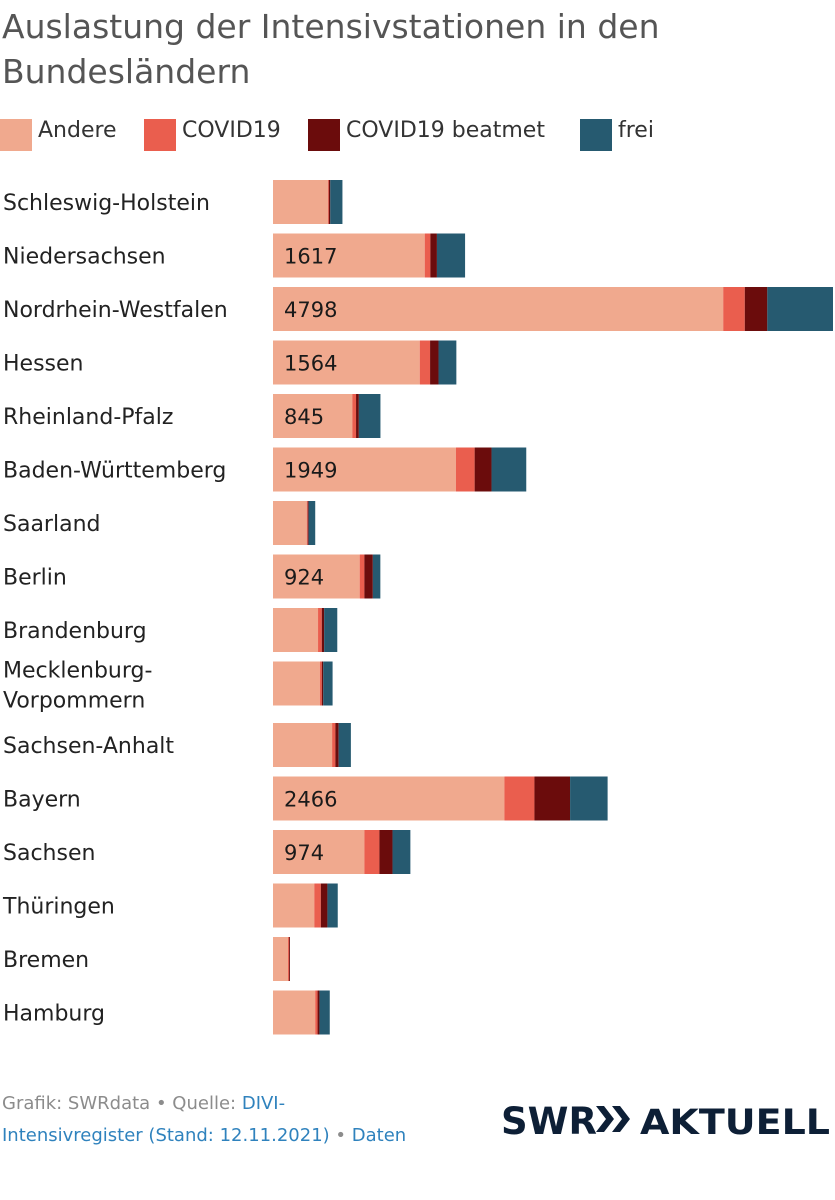  What do you see at coordinates (146, 959) in the screenshot?
I see `bar-row-bremen: Bremen` at bounding box center [146, 959].